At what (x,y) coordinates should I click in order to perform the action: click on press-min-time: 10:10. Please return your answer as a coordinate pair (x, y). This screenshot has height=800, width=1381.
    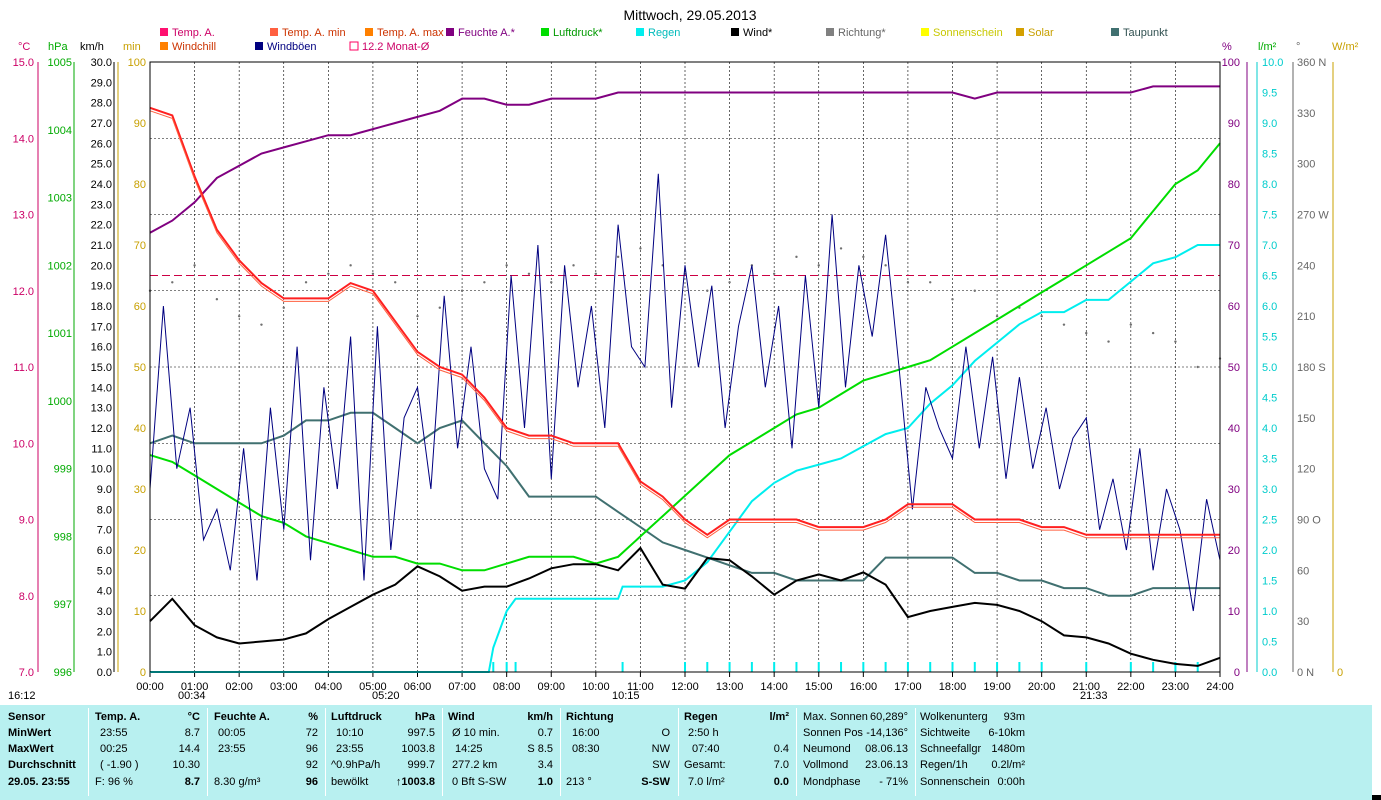
    Looking at the image, I should click on (350, 733).